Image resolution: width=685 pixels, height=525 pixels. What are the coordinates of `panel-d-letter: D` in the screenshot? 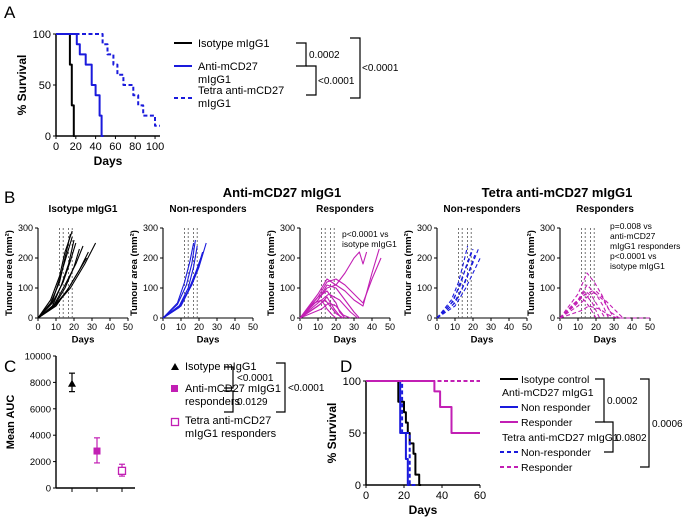 It's located at (346, 366).